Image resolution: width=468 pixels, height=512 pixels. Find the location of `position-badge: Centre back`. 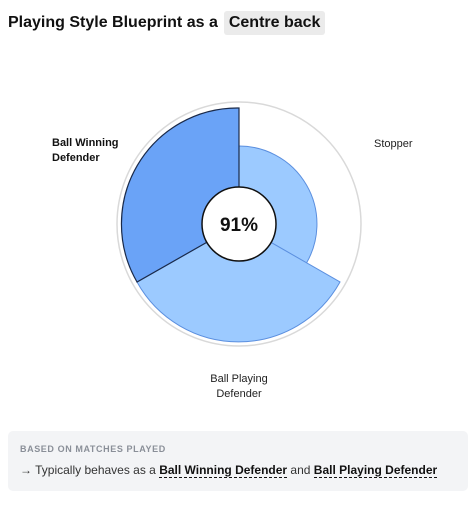

position-badge: Centre back is located at coordinates (274, 23).